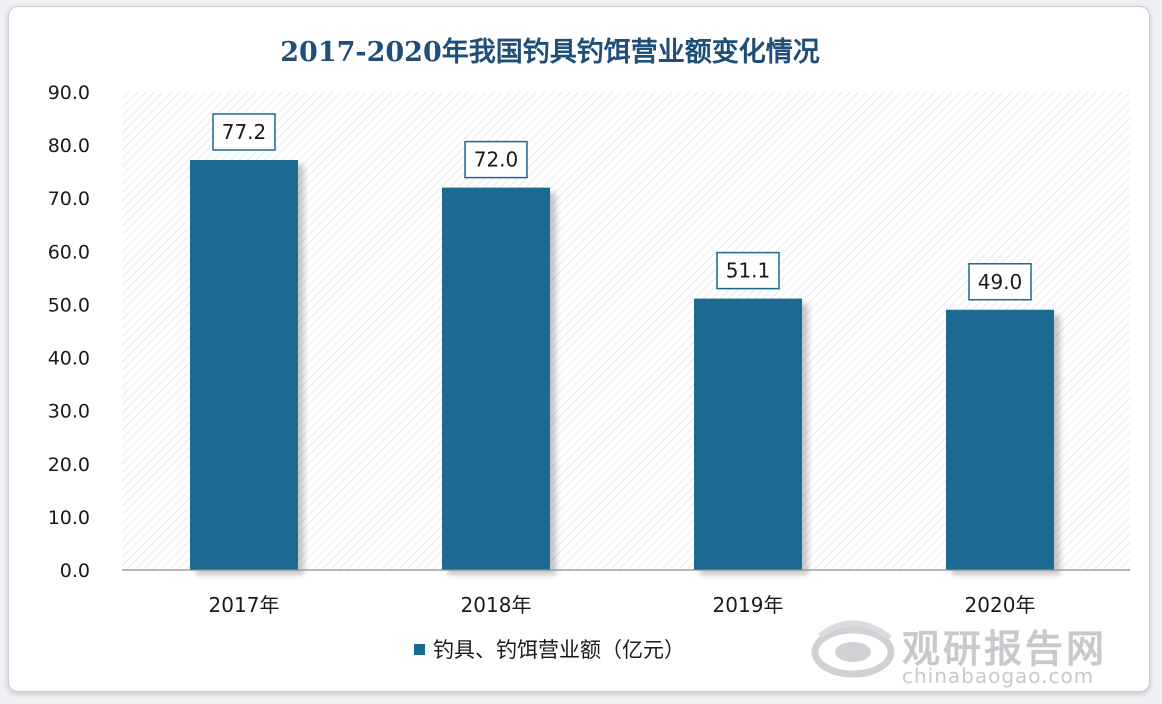 The width and height of the screenshot is (1162, 704). Describe the element at coordinates (748, 605) in the screenshot. I see `x-tick-label: 2019年` at that location.